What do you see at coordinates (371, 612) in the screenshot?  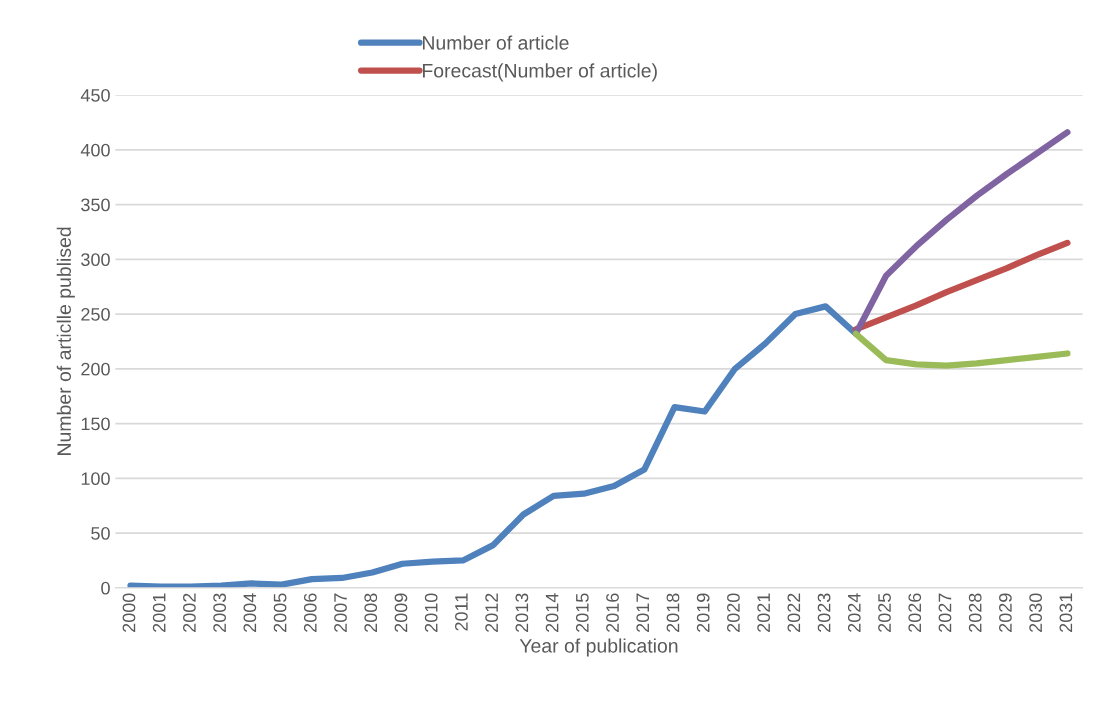 I see `x-tick-label: 2008` at bounding box center [371, 612].